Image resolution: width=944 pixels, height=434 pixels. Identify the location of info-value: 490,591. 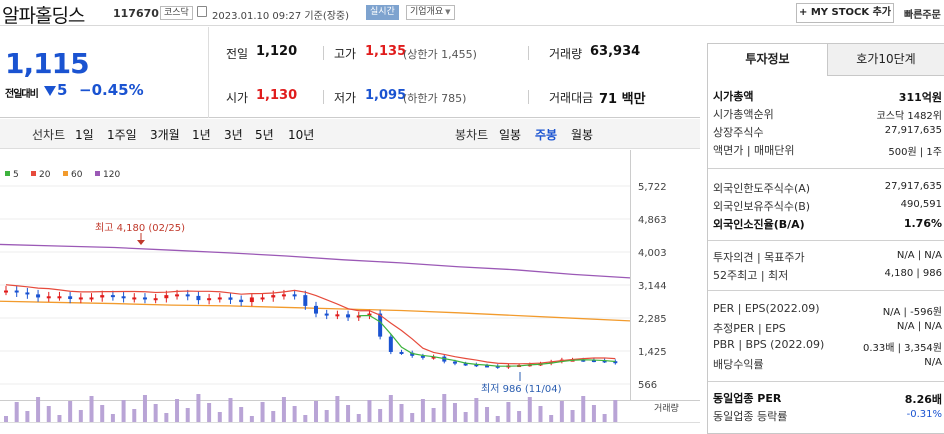
(921, 204).